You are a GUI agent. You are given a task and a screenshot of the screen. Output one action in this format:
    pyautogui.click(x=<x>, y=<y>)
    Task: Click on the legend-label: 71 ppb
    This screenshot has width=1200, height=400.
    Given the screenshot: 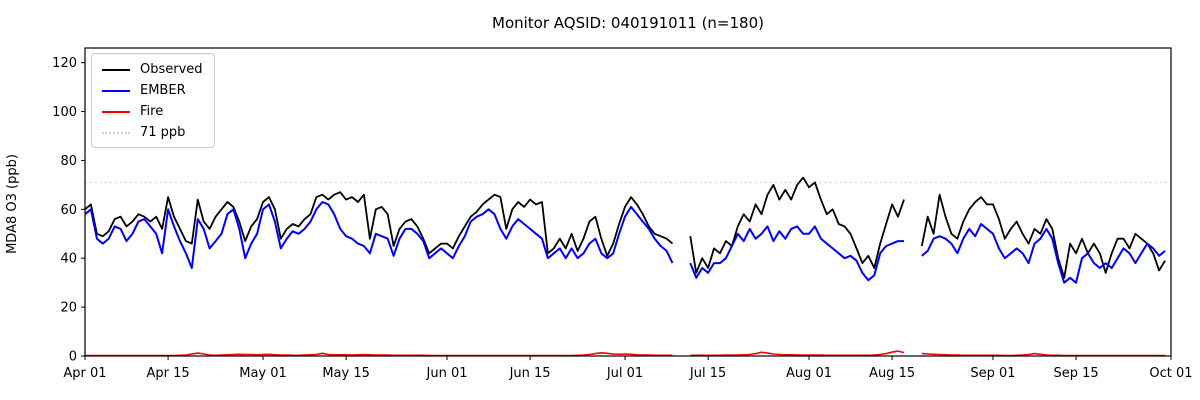 What is the action you would take?
    pyautogui.click(x=163, y=132)
    